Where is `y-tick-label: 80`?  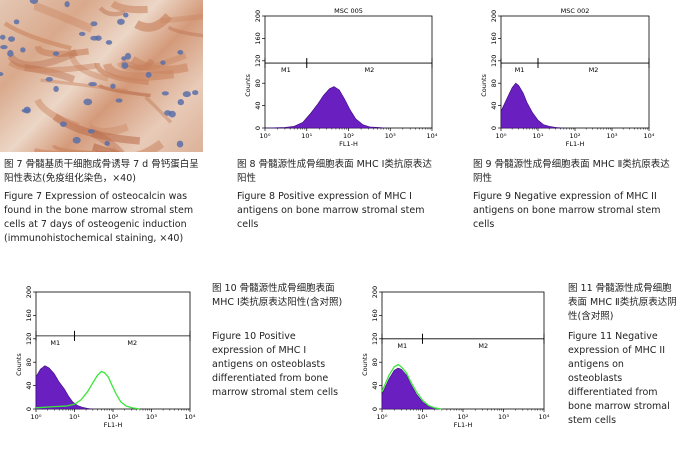 y-tick-label: 80 is located at coordinates (494, 83).